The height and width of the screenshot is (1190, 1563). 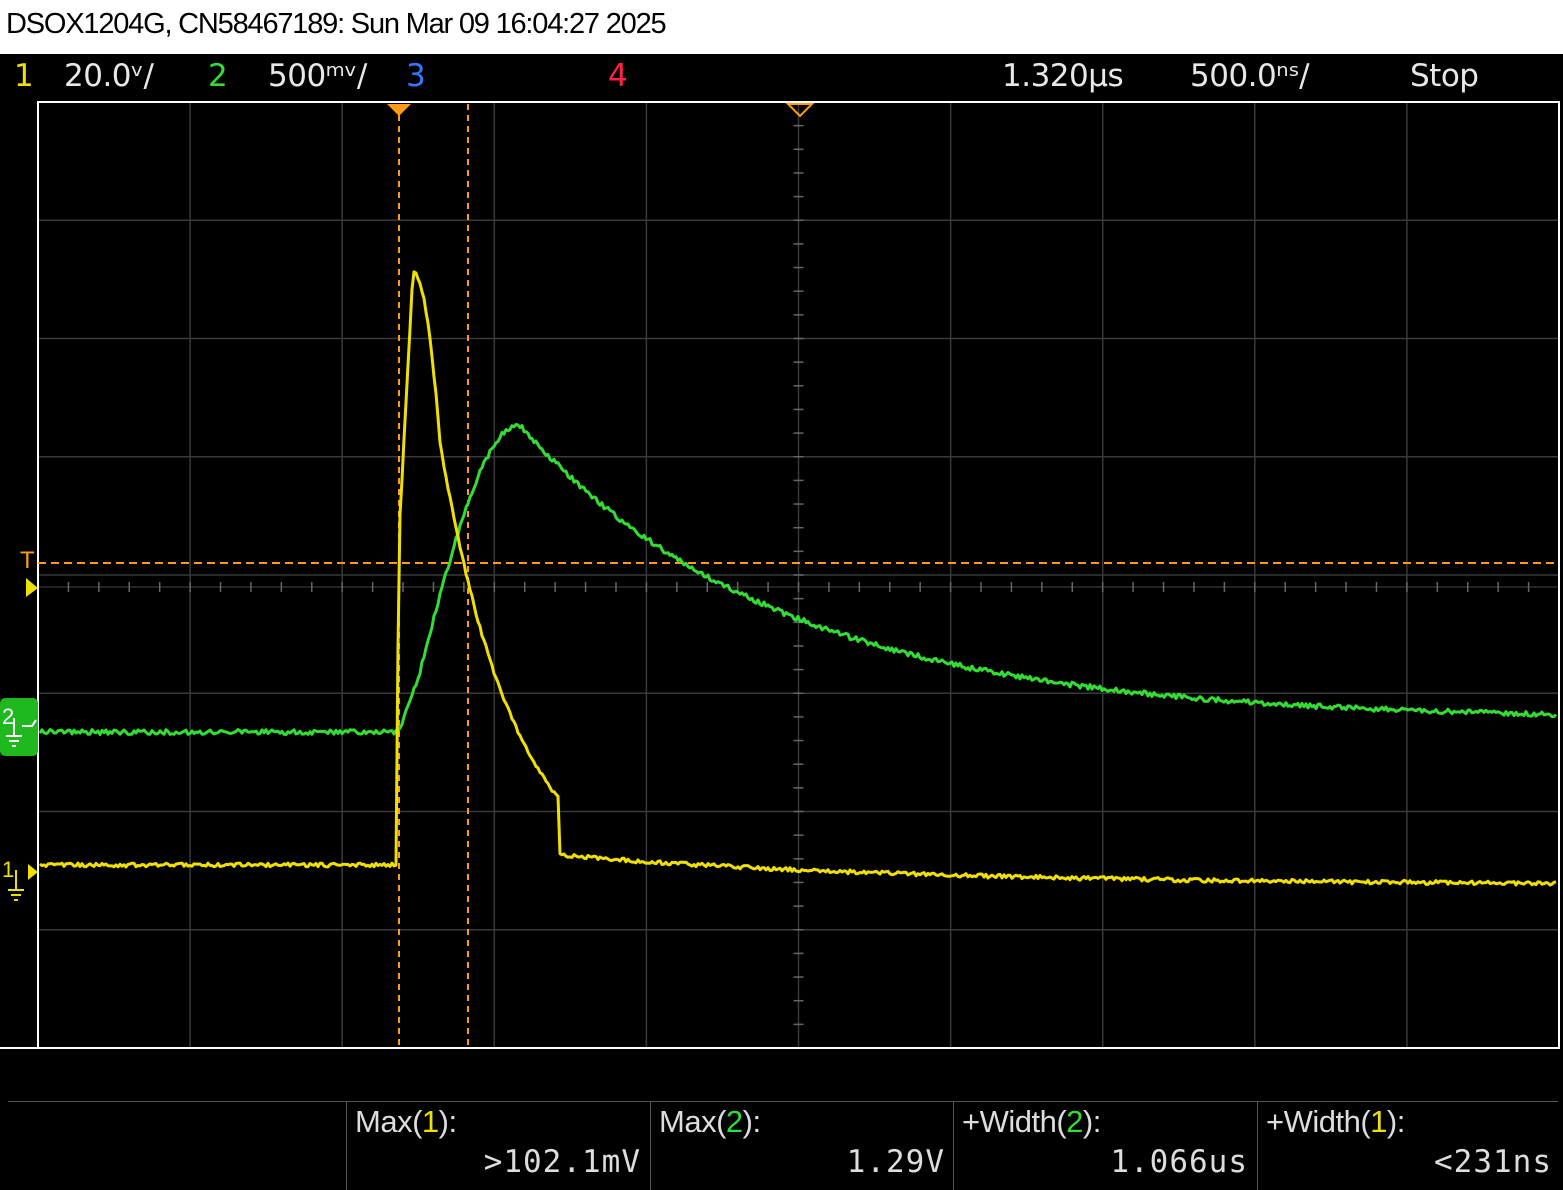 I want to click on trigger-level-marker, so click(x=32, y=587).